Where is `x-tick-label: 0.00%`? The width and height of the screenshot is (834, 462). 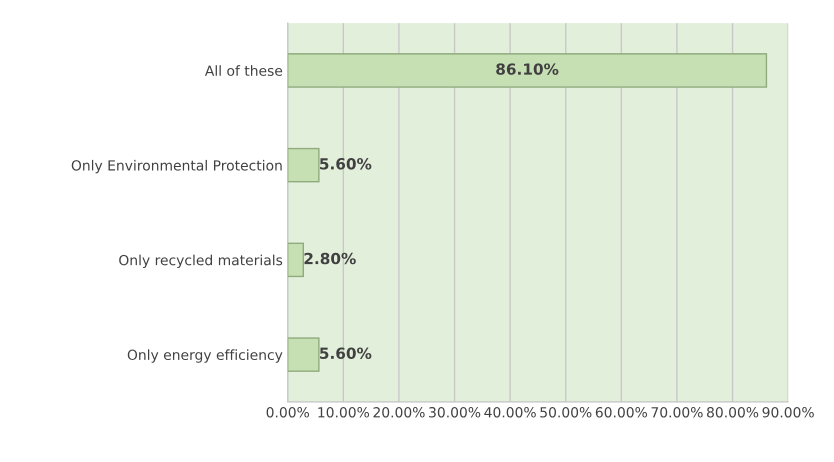
x-tick-label: 0.00% is located at coordinates (288, 412).